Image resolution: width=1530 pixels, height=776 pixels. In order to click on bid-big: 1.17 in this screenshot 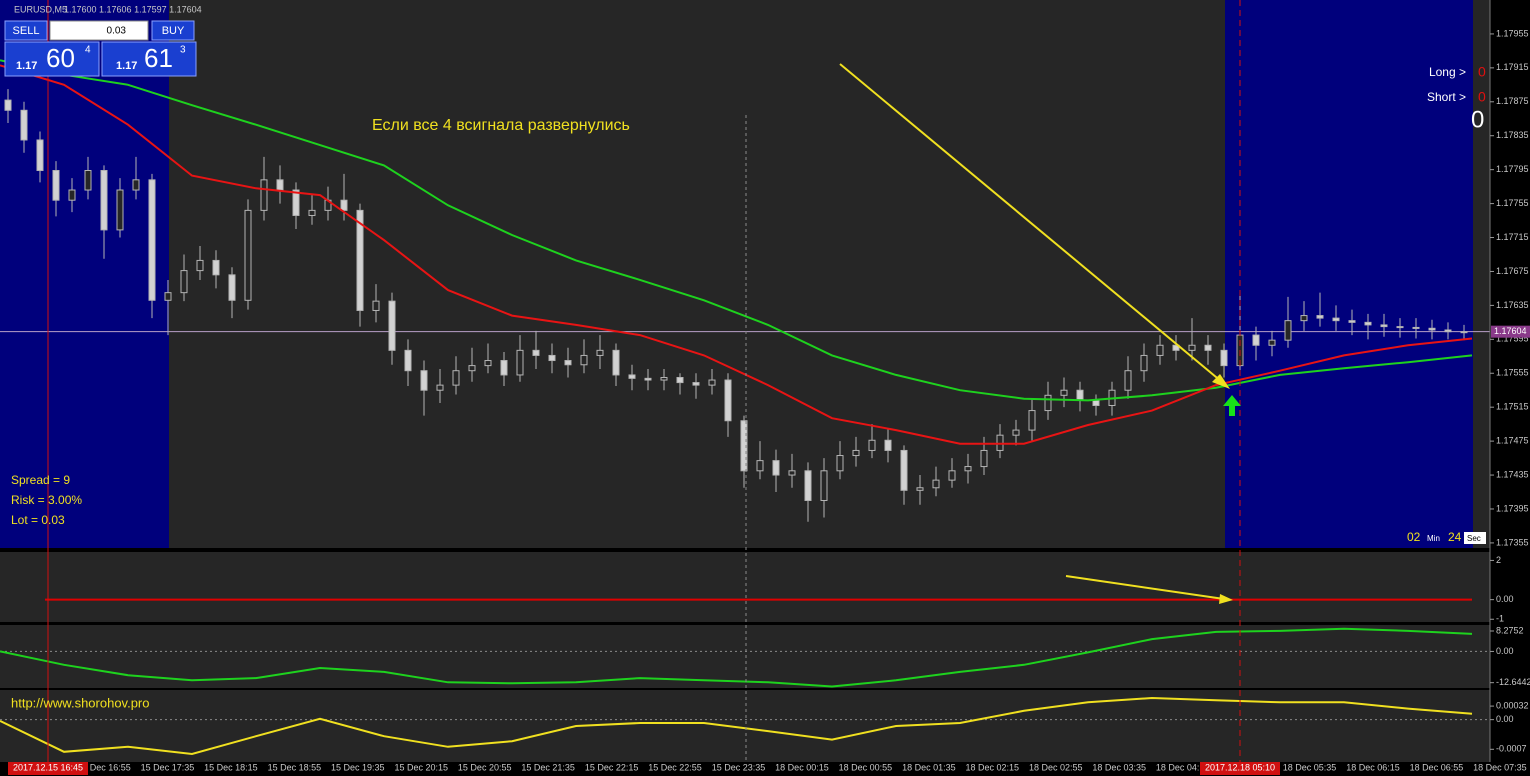, I will do `click(26, 66)`.